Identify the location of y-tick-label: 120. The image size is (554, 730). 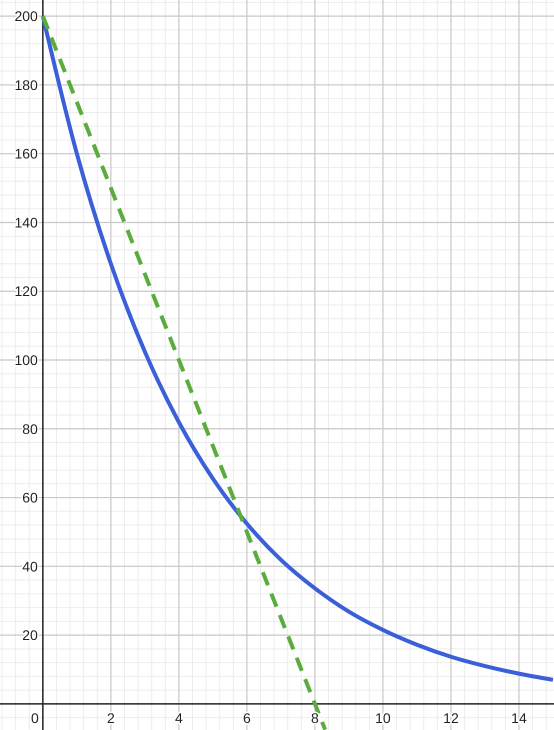
(26, 291).